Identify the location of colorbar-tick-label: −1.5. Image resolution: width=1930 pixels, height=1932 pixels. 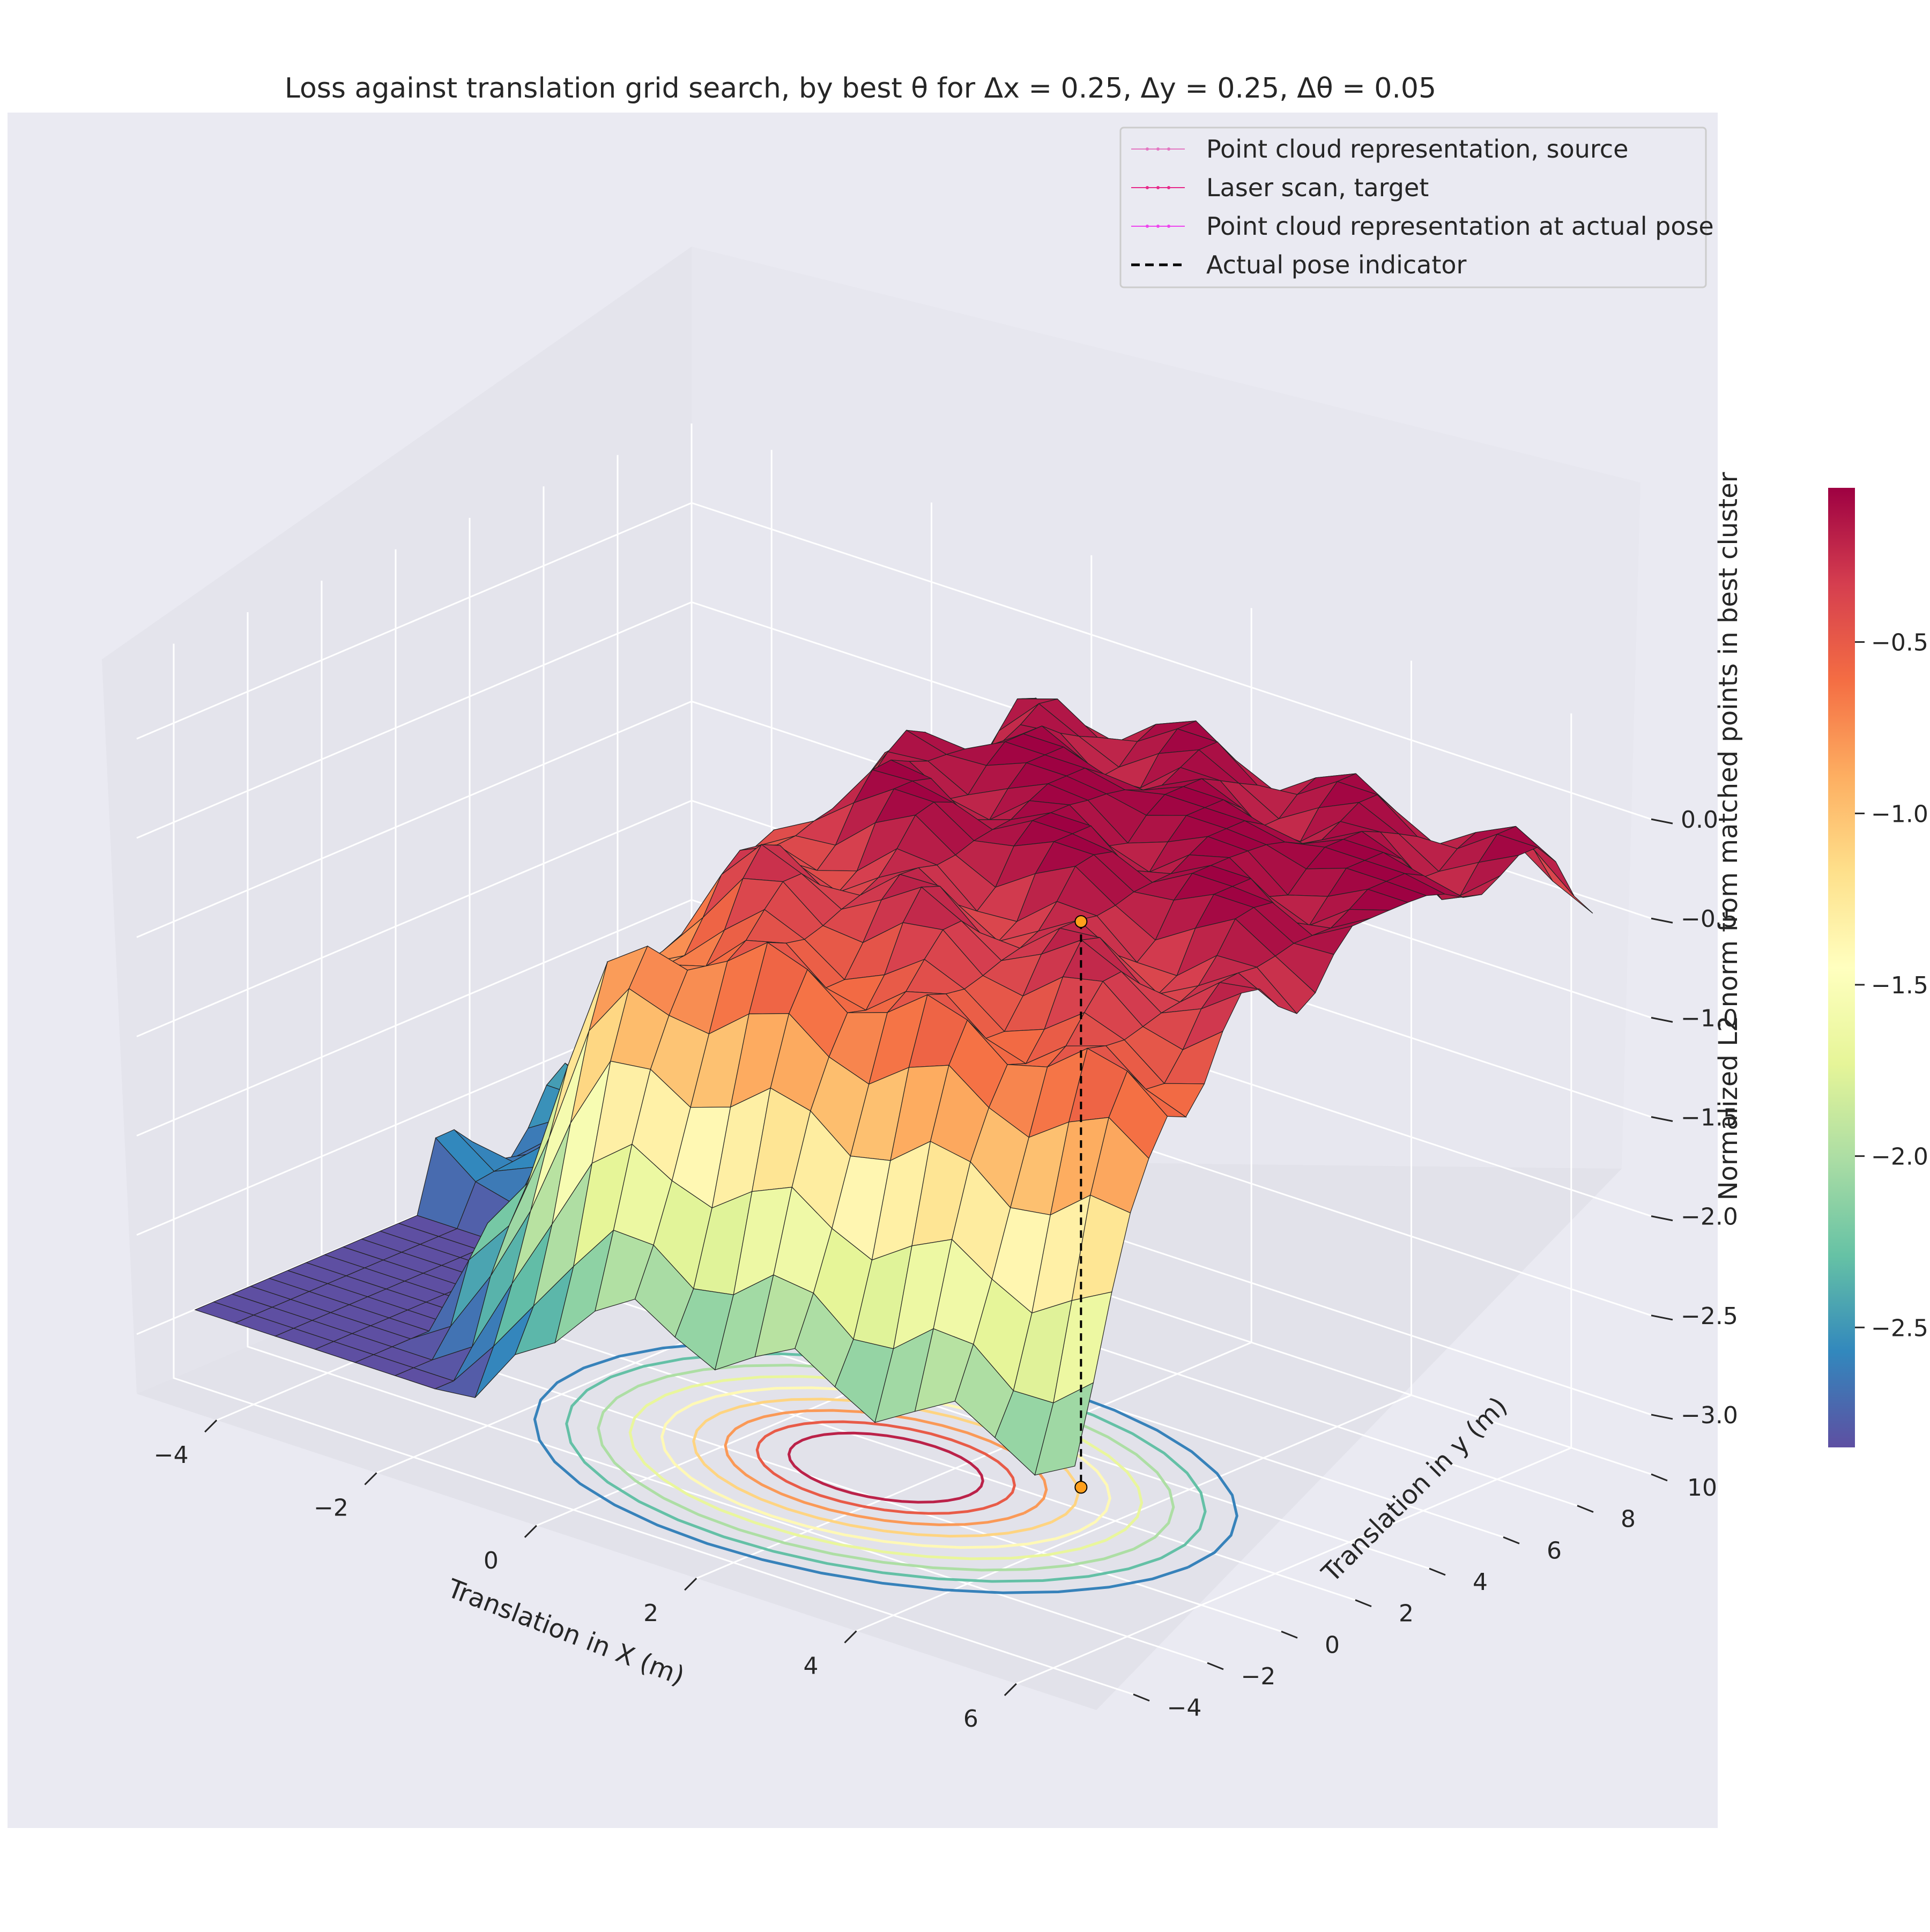
(1899, 985).